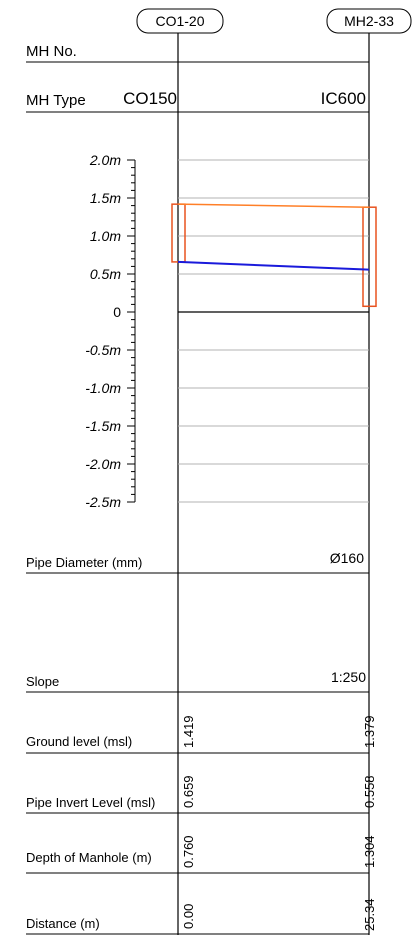 The width and height of the screenshot is (414, 938). Describe the element at coordinates (89, 857) in the screenshot. I see `depth-label: Depth of Manhole (m)` at that location.